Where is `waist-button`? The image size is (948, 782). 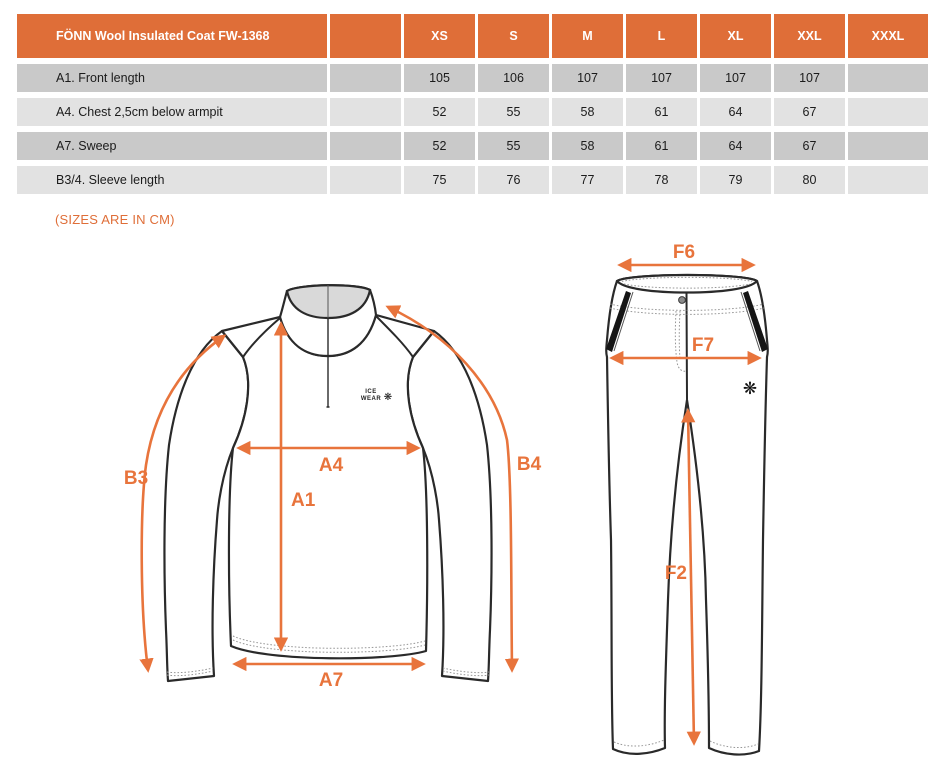
waist-button is located at coordinates (682, 300).